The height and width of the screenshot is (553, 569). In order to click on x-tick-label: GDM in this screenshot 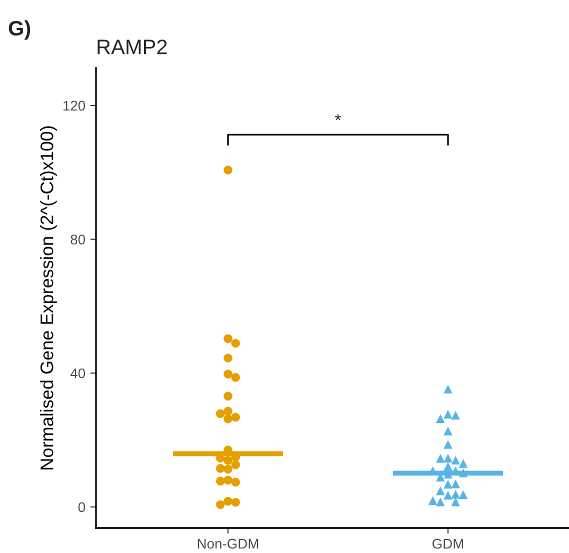, I will do `click(448, 543)`.